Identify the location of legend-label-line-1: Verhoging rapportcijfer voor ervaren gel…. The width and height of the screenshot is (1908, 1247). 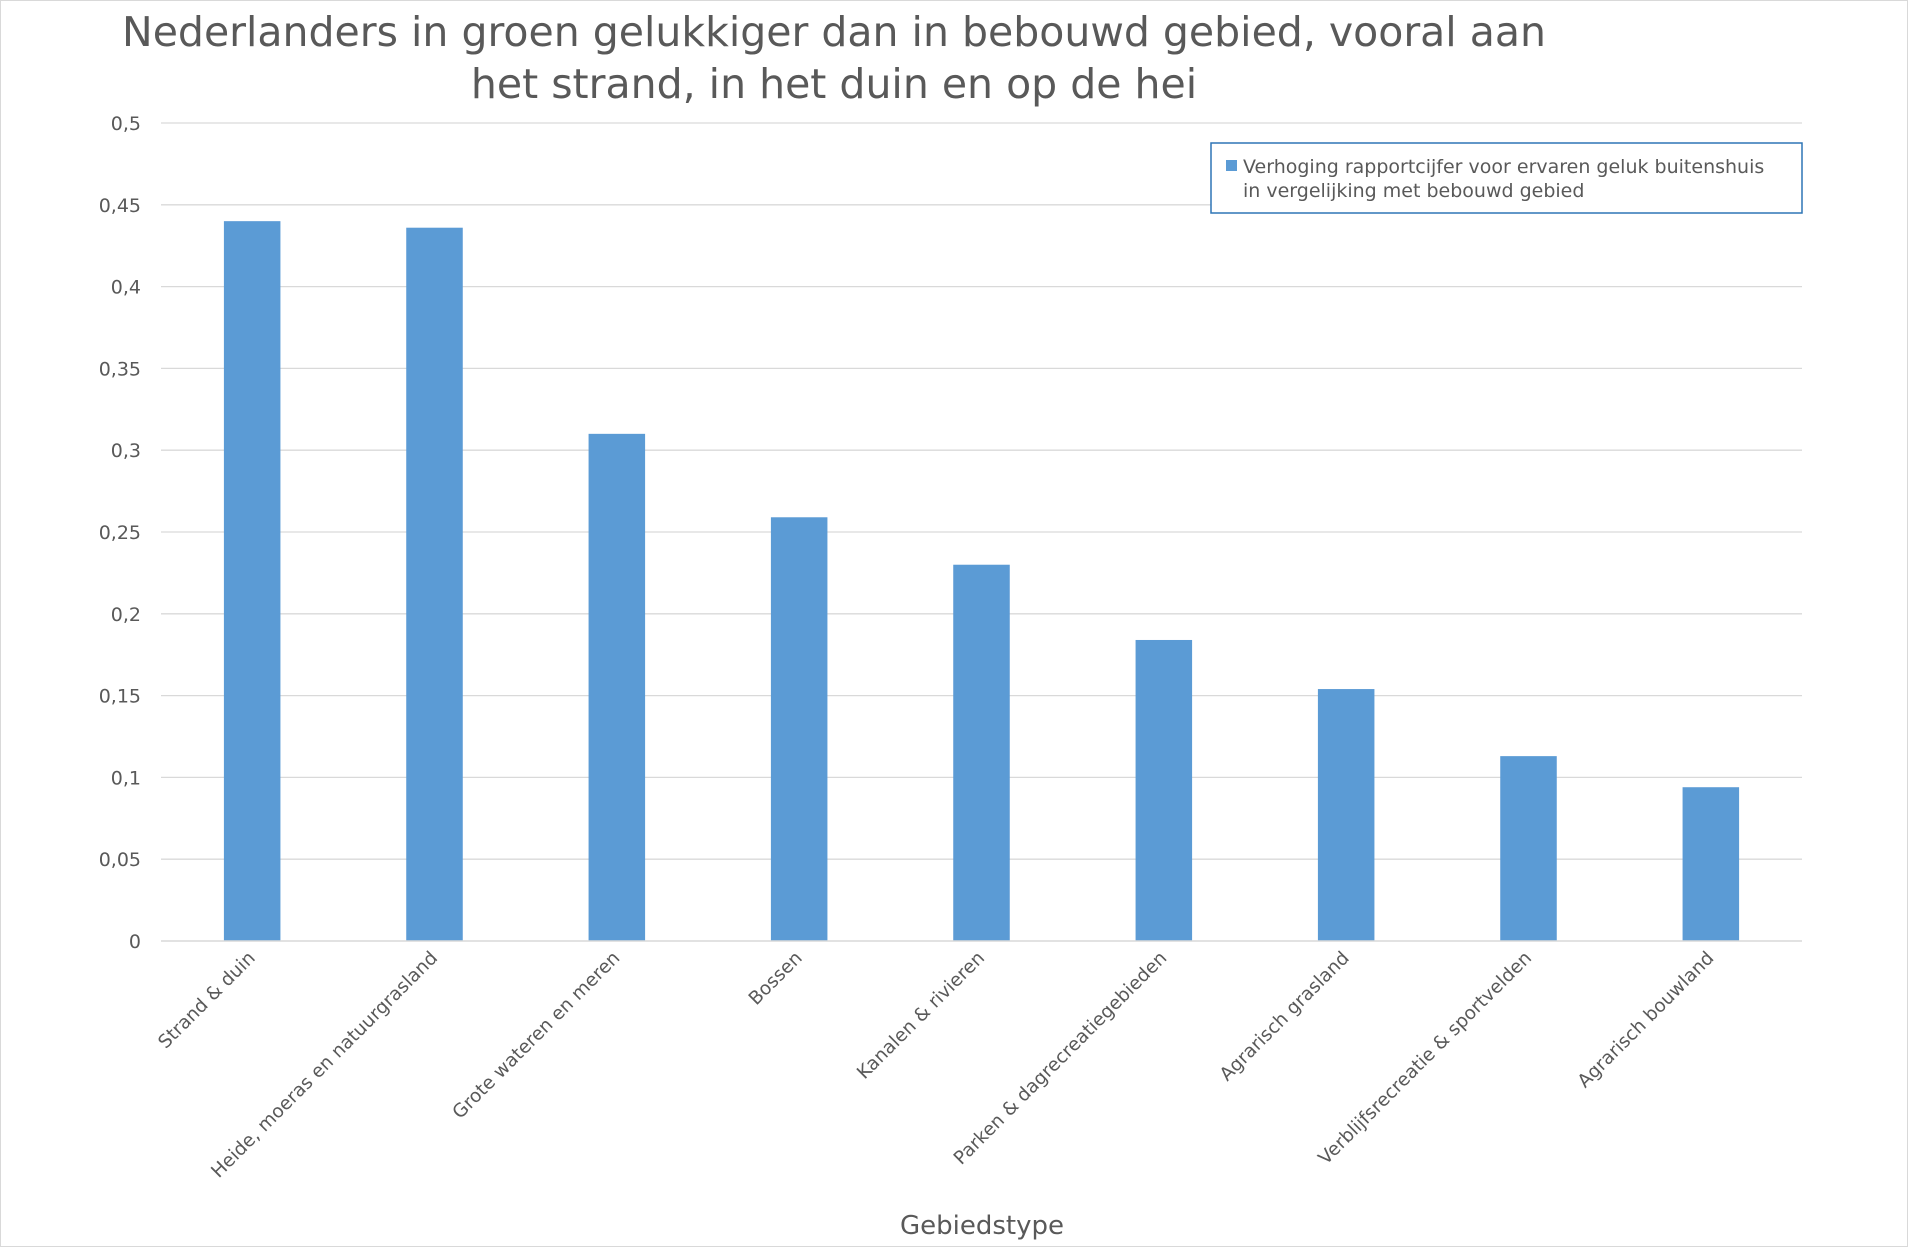
(1503, 167).